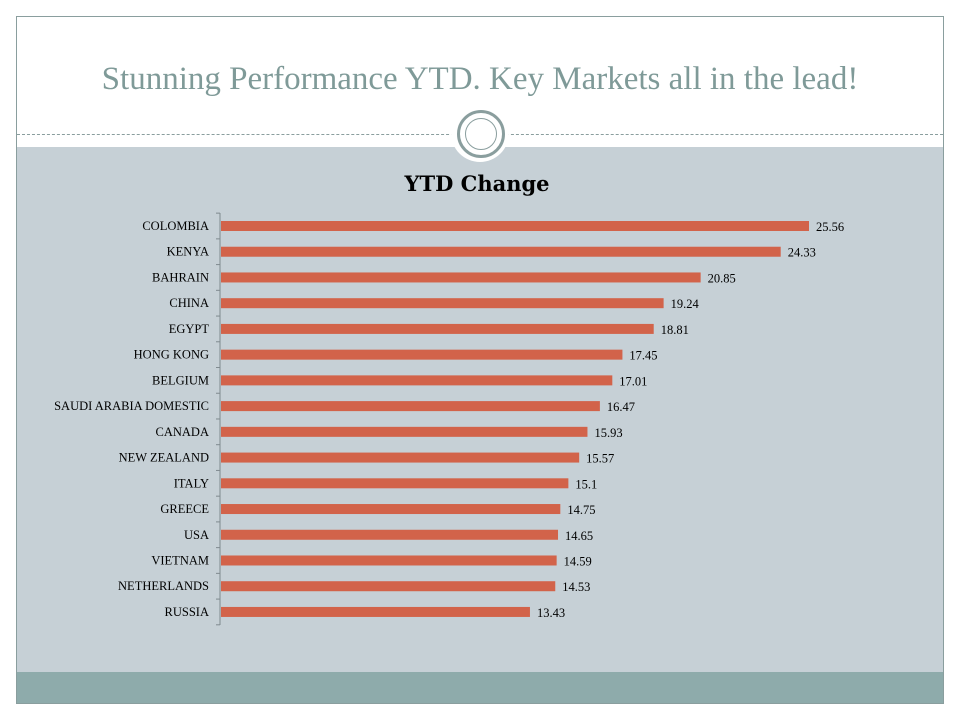 Image resolution: width=960 pixels, height=720 pixels. Describe the element at coordinates (196, 535) in the screenshot. I see `category-label: USA` at that location.